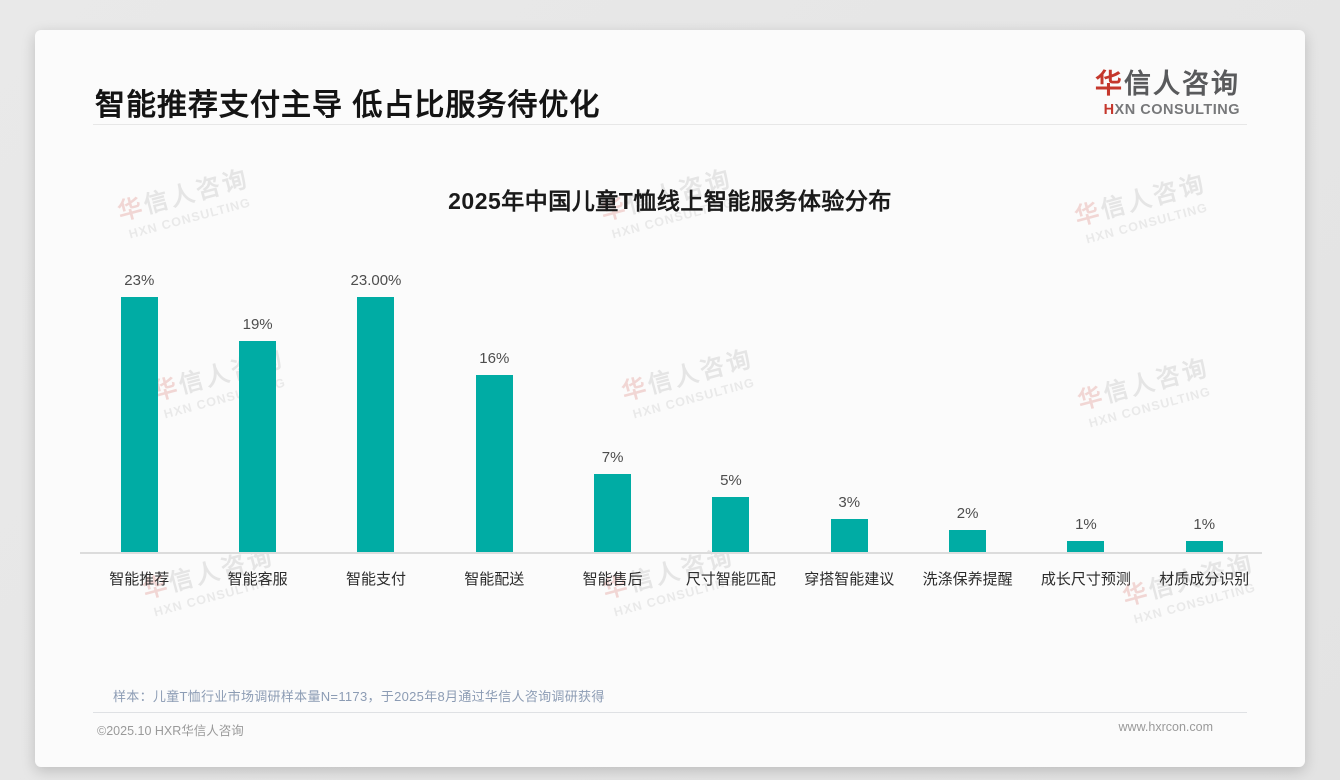 The width and height of the screenshot is (1340, 780). Describe the element at coordinates (375, 579) in the screenshot. I see `category-label: 智能支付` at that location.